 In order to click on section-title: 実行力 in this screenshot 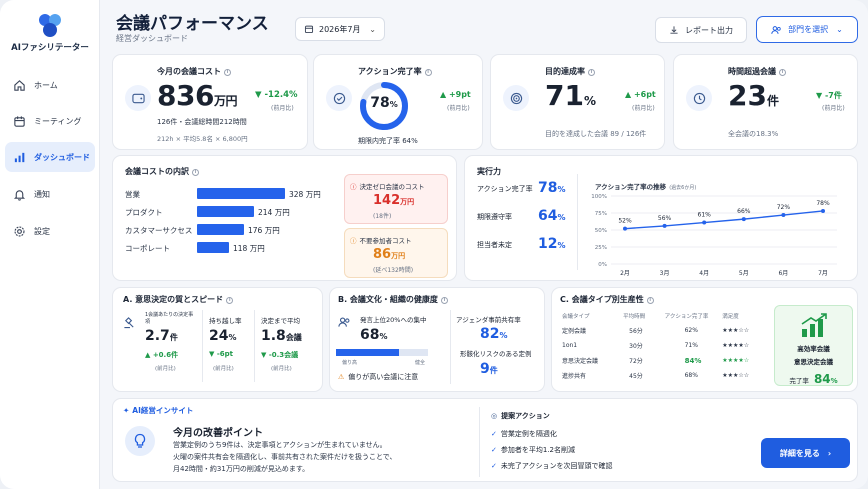, I will do `click(489, 171)`.